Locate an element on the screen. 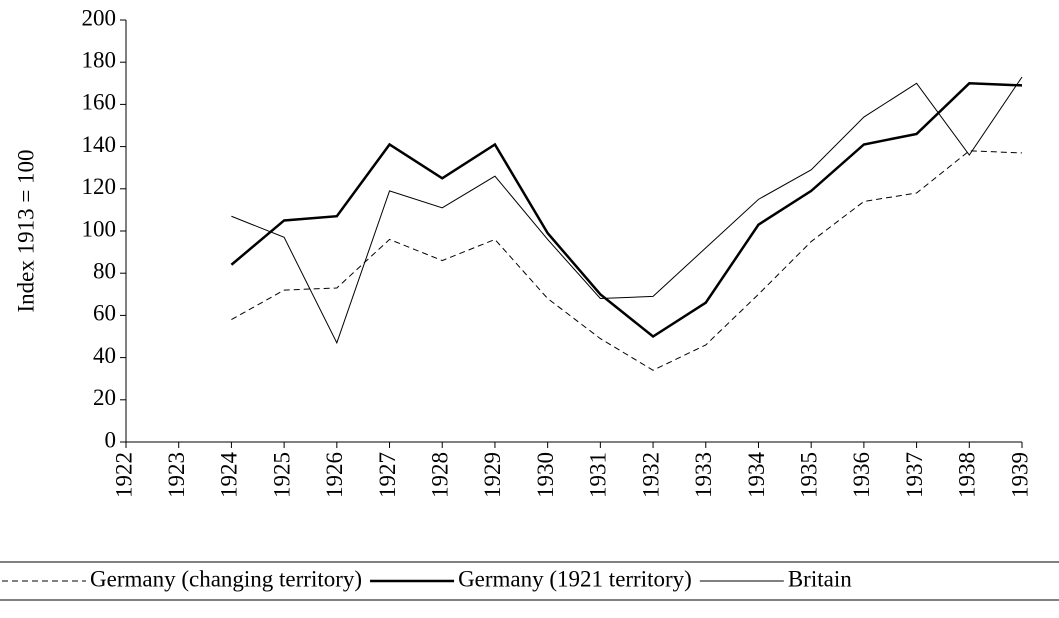  x-tick-label: 1936 is located at coordinates (861, 475).